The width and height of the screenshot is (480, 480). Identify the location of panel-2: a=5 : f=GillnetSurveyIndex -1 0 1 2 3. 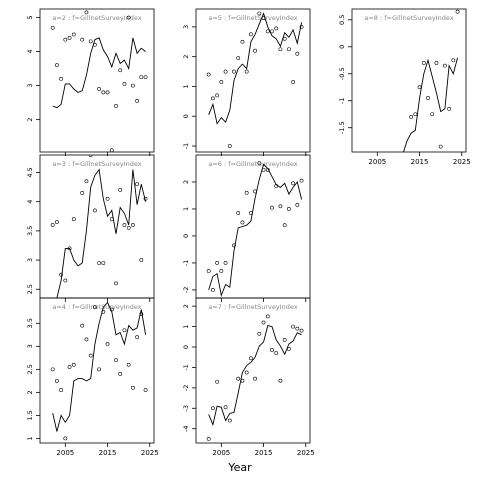
(246, 82).